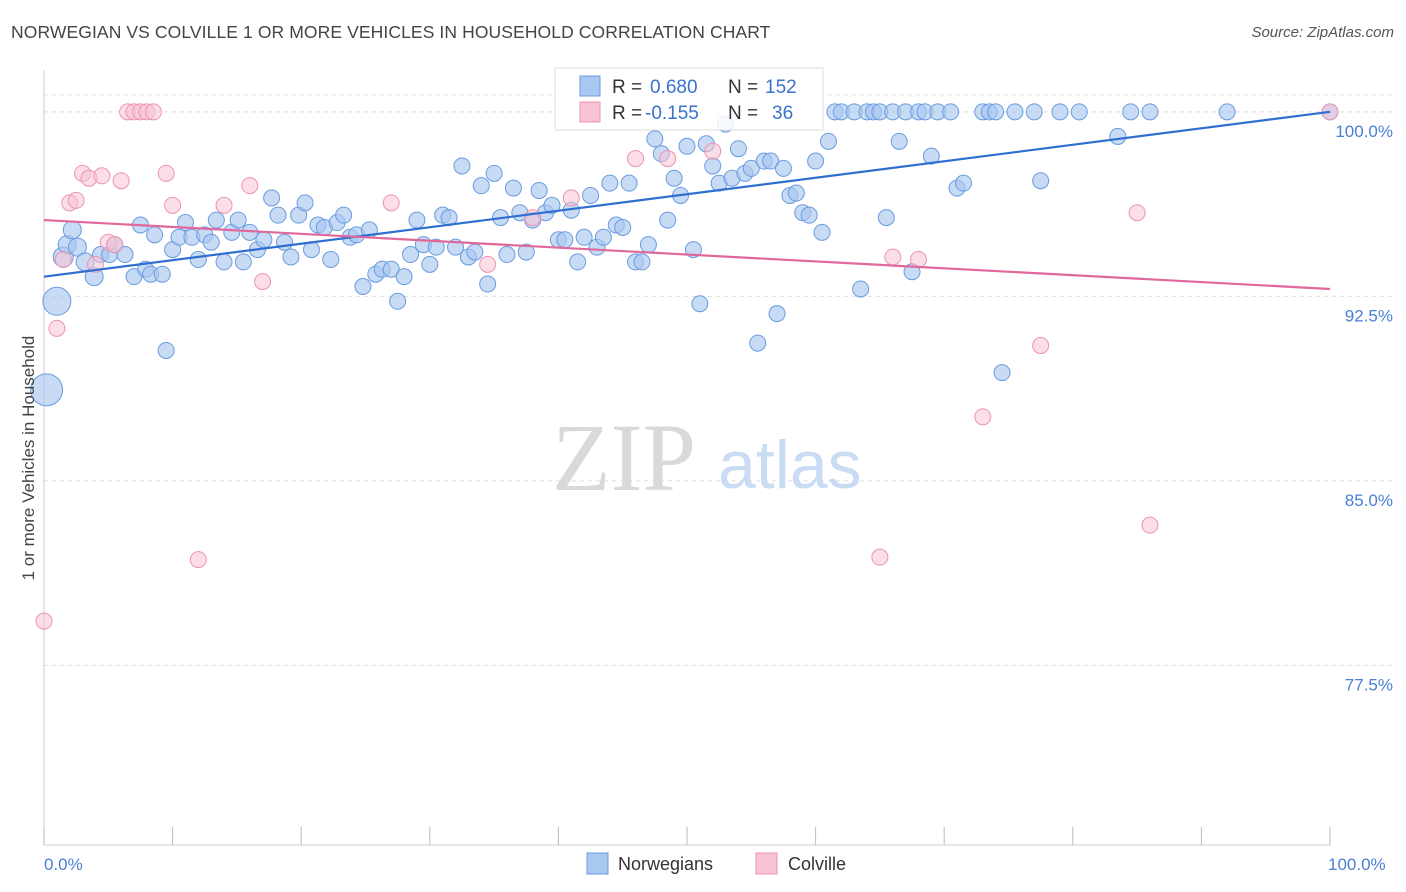  I want to click on y-tick-label: 100.0%, so click(1364, 131).